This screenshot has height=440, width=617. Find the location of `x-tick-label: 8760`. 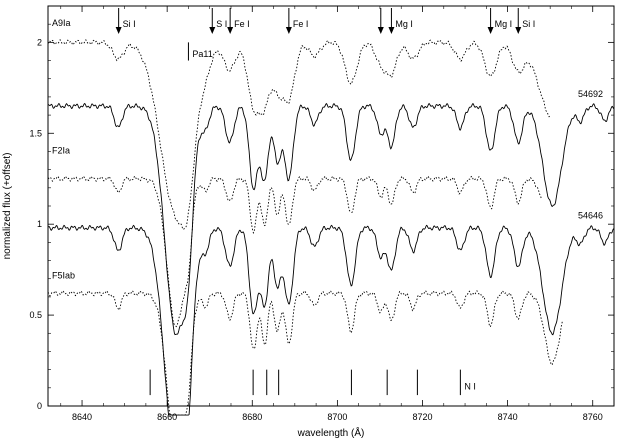

x-tick-label: 8760 is located at coordinates (593, 417).